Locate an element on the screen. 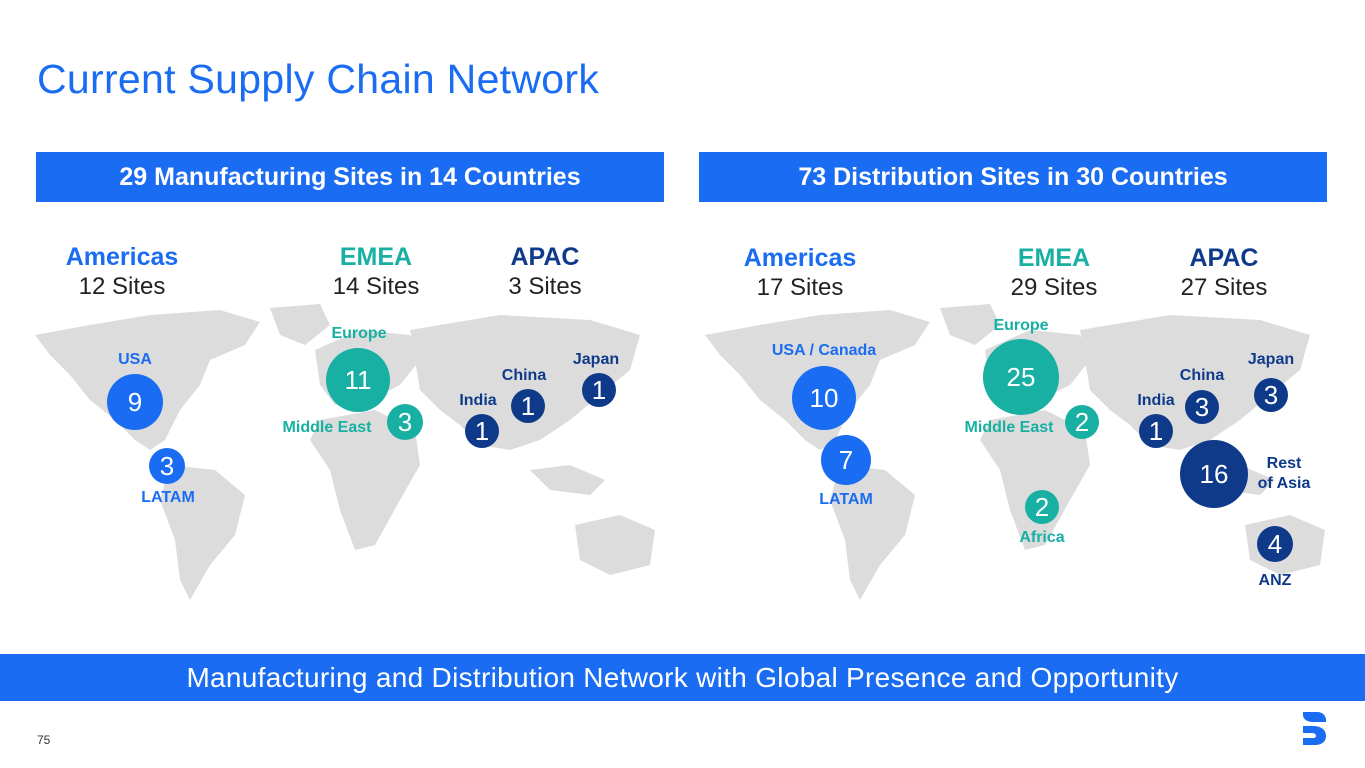  region-count: 12 Sites is located at coordinates (122, 286).